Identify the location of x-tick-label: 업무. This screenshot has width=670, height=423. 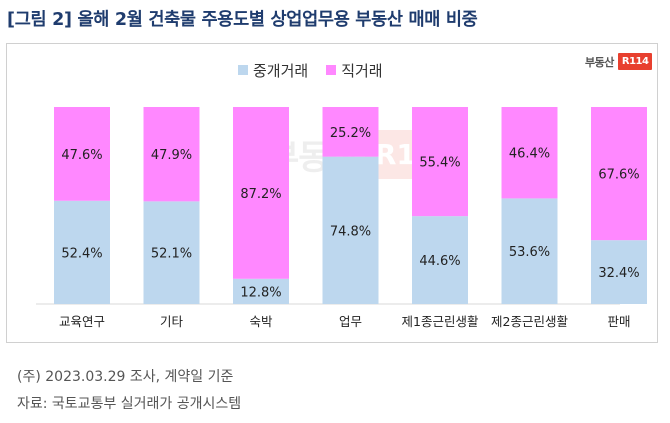
(350, 321).